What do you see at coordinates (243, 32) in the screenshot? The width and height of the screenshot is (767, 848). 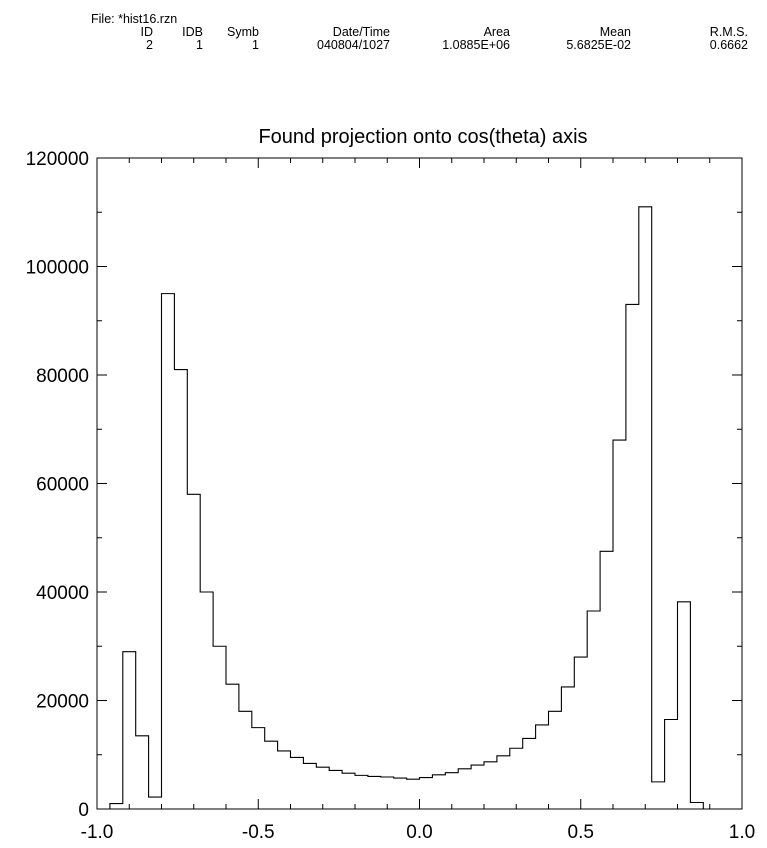 I see `col-symb-label: Symb` at bounding box center [243, 32].